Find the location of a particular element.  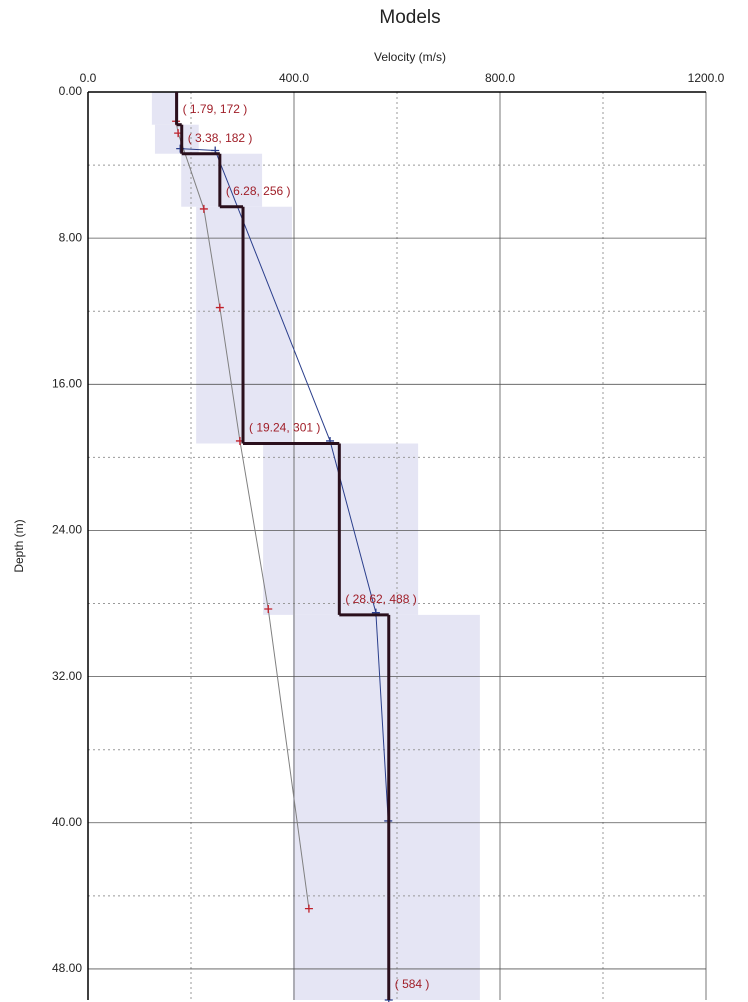

x-tick-label: 400.0 is located at coordinates (294, 78).